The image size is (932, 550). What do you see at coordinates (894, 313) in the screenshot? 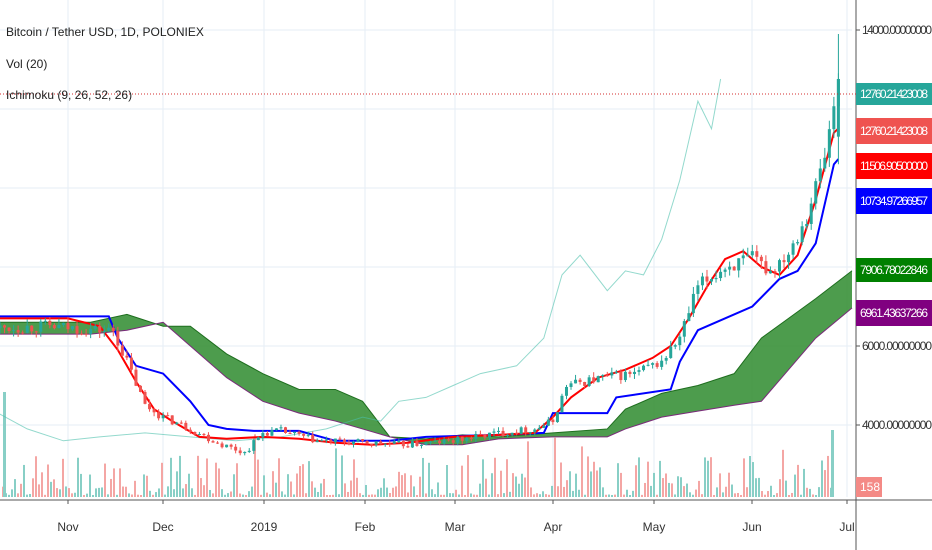
I see `price-label-leading-span-b` at bounding box center [894, 313].